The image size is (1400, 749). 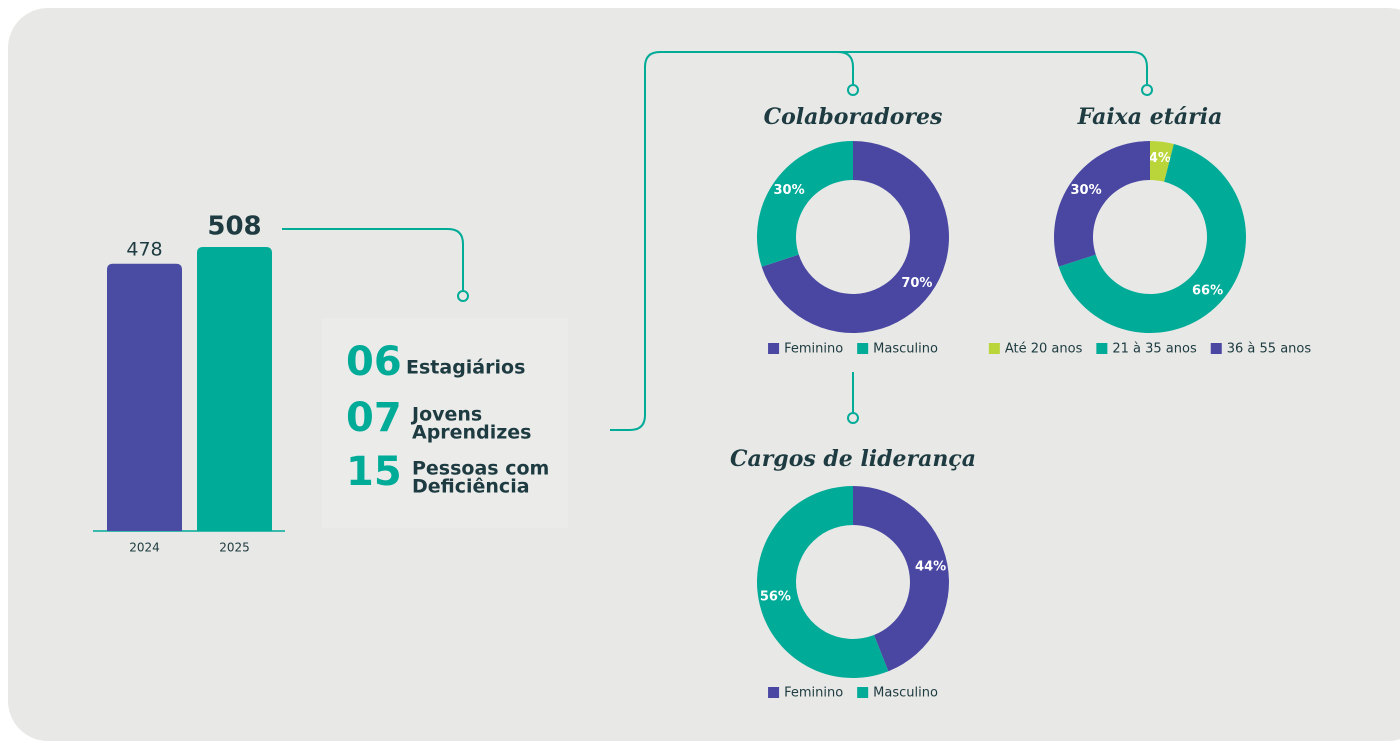 I want to click on chart-title: Colaboradores, so click(x=853, y=117).